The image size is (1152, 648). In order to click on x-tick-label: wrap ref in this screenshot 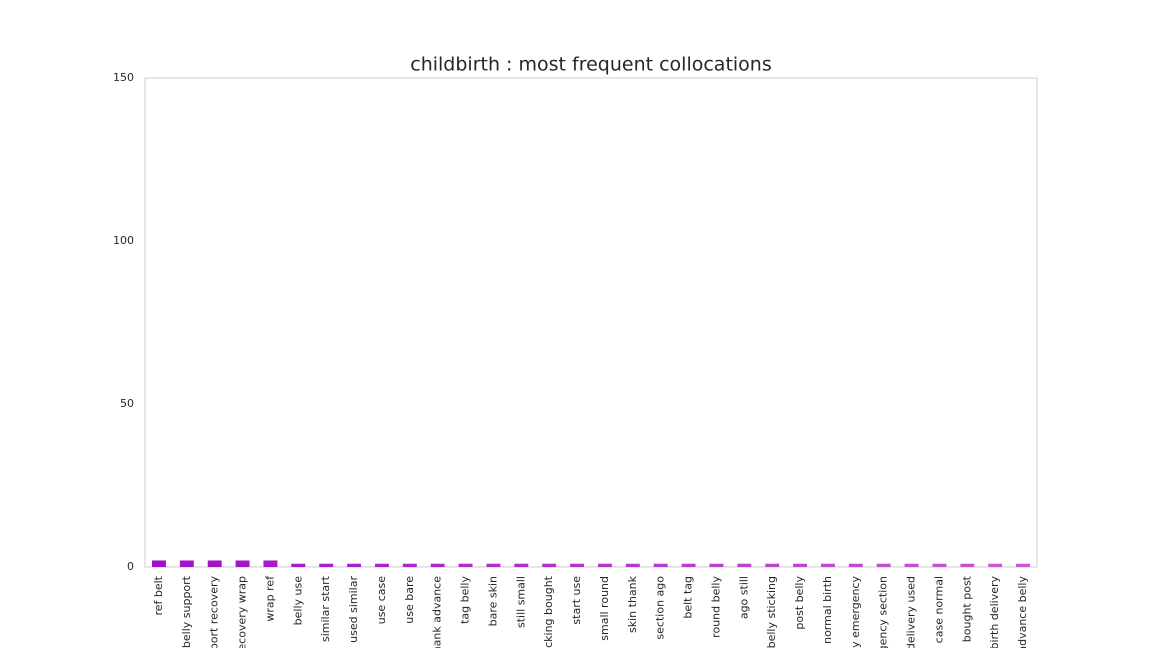, I will do `click(269, 598)`.